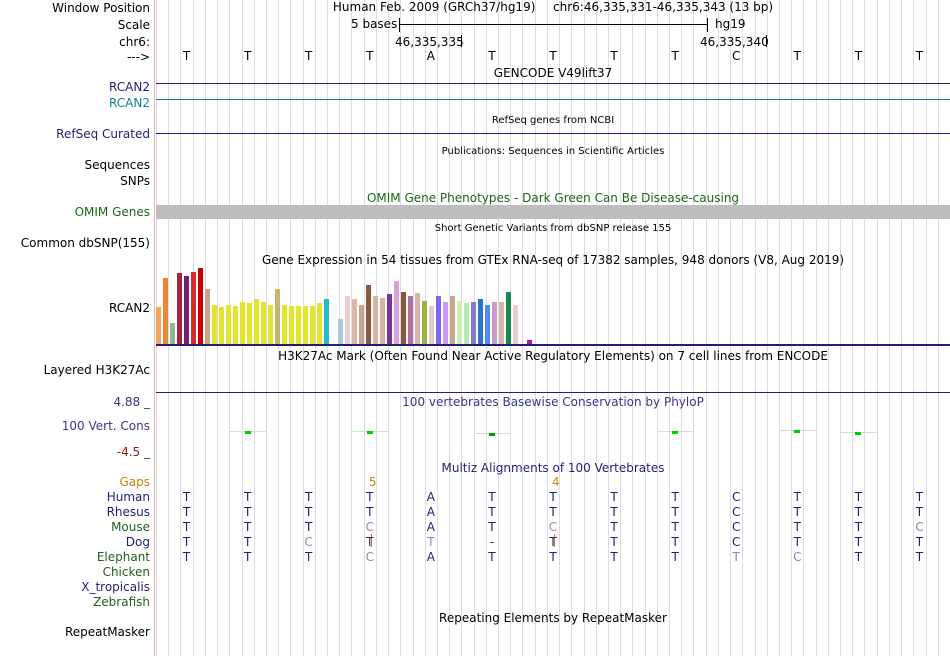  What do you see at coordinates (128, 512) in the screenshot?
I see `species-label-rhesus: Rhesus` at bounding box center [128, 512].